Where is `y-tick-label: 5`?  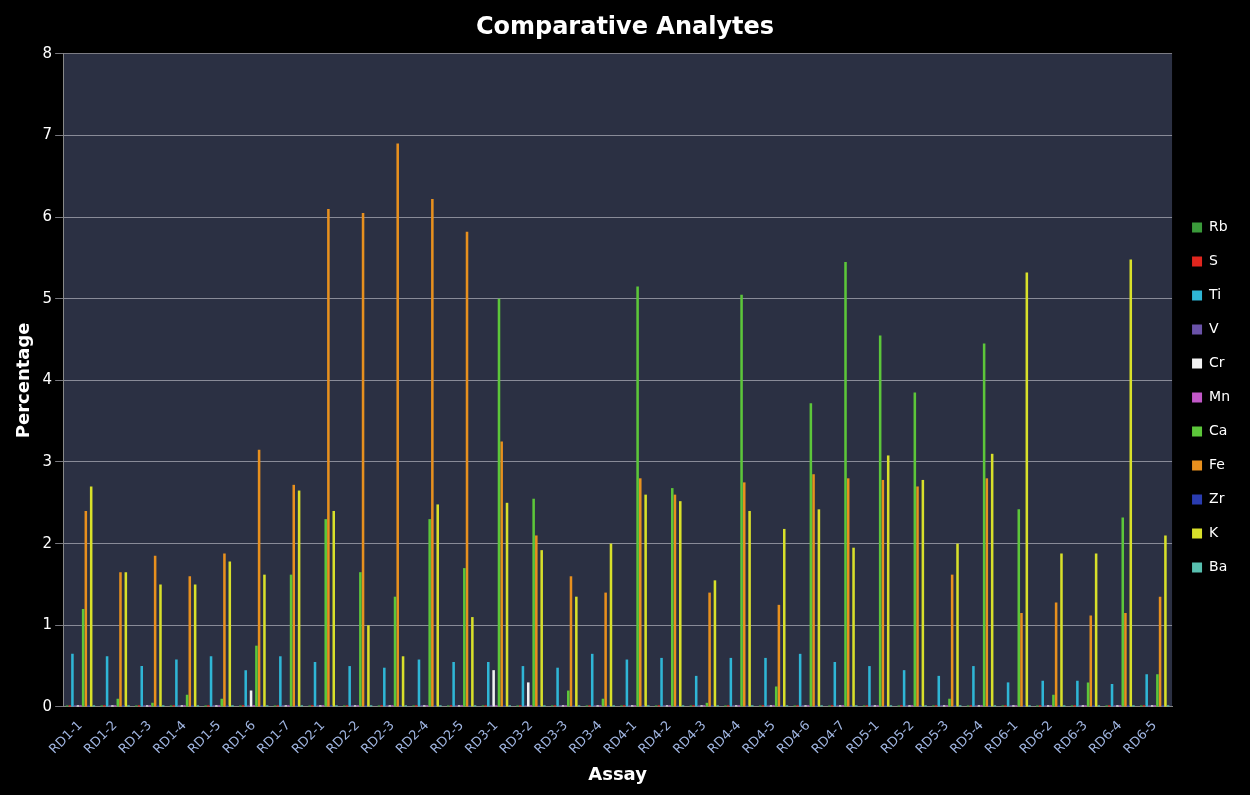
y-tick-label: 5 is located at coordinates (47, 297).